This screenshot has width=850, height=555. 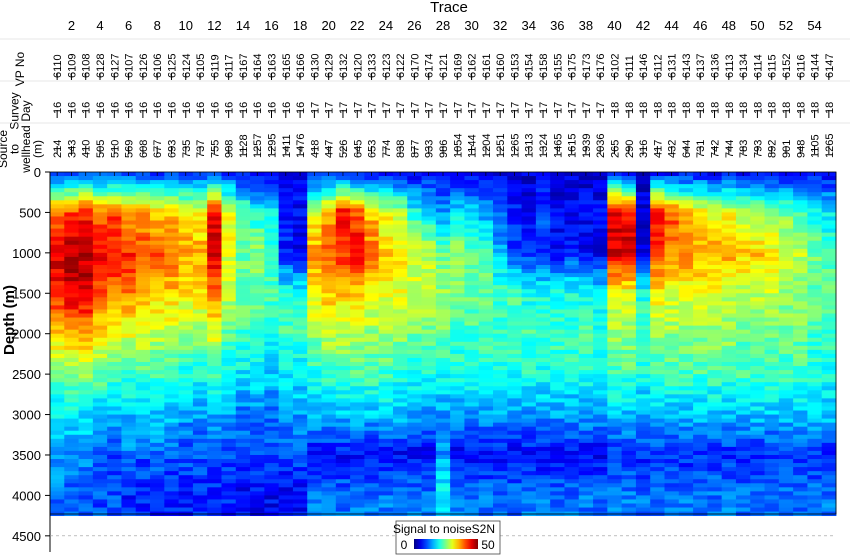 I want to click on survey-day-label: 16, so click(x=287, y=108).